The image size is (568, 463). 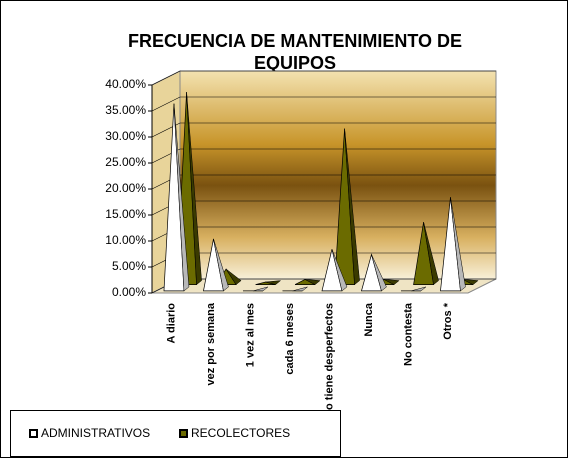 What do you see at coordinates (125, 214) in the screenshot?
I see `y-tick-label: 15.00%` at bounding box center [125, 214].